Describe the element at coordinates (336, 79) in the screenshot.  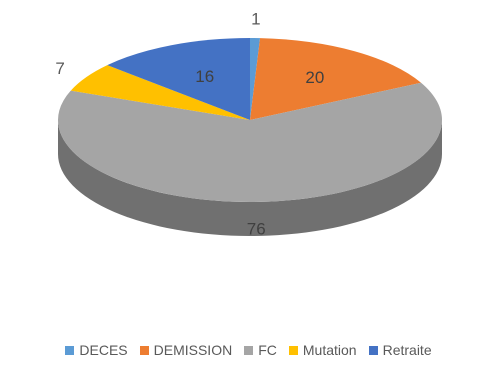
I see `pie-slice-demission` at that location.